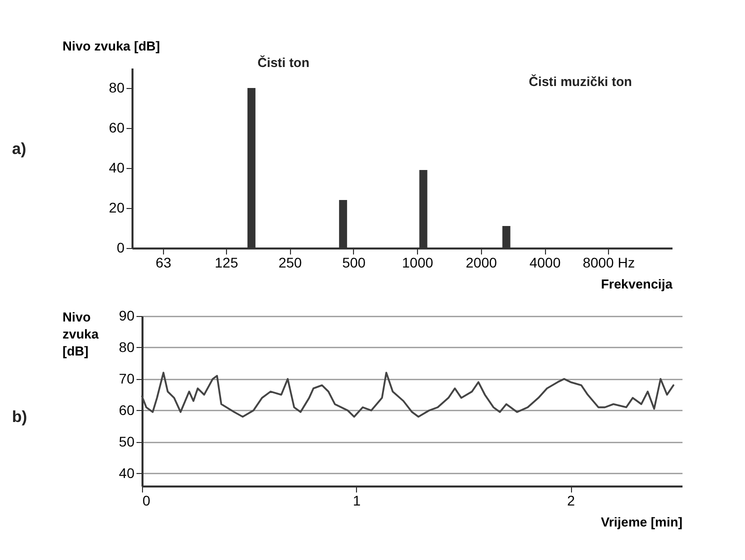 The width and height of the screenshot is (745, 560). I want to click on y-tick-label: 70, so click(126, 378).